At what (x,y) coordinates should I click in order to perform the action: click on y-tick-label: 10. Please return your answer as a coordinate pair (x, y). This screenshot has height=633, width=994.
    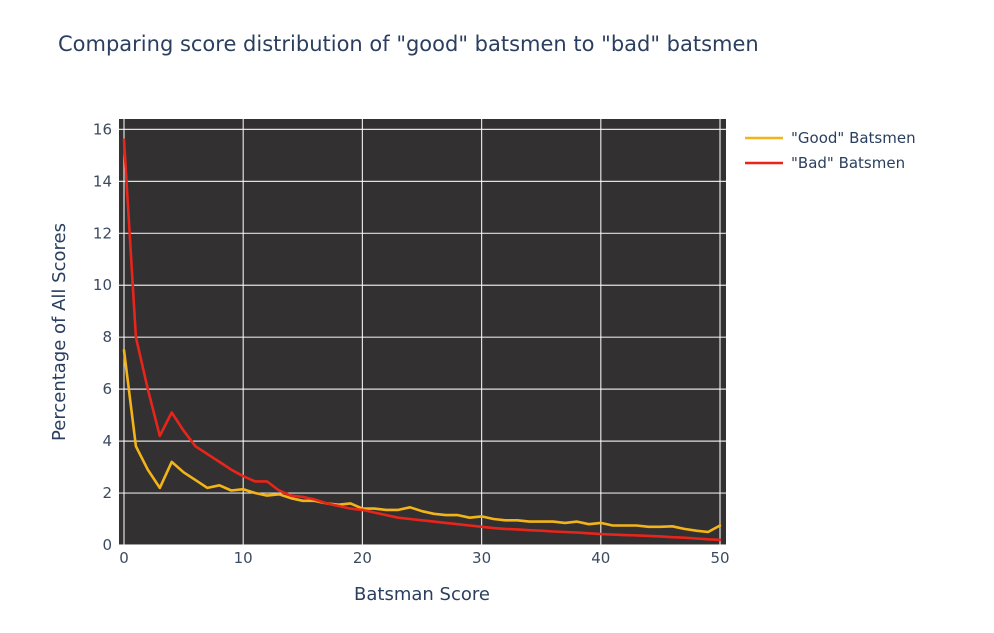
    Looking at the image, I should click on (102, 285).